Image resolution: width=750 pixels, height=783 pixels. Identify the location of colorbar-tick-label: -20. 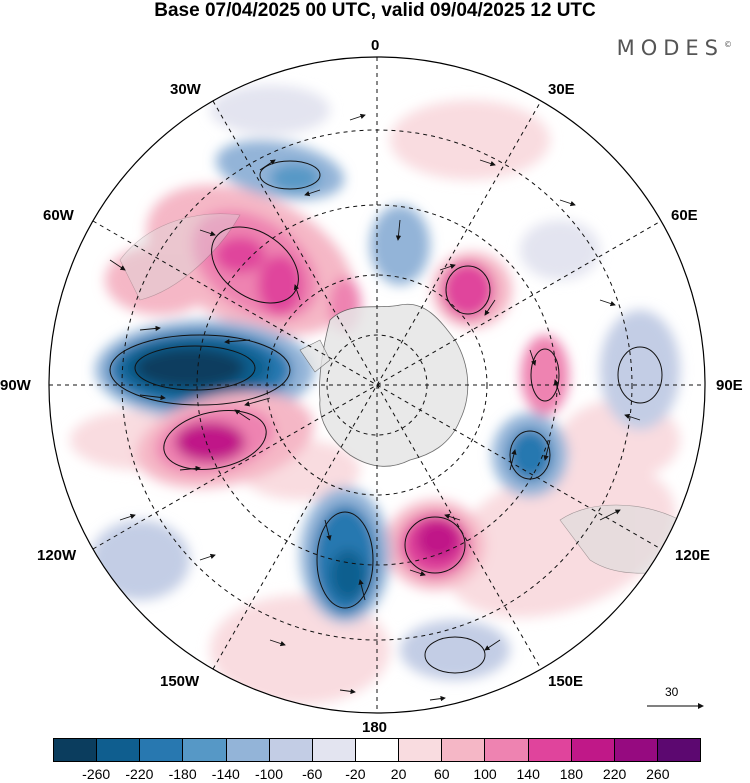
(355, 774).